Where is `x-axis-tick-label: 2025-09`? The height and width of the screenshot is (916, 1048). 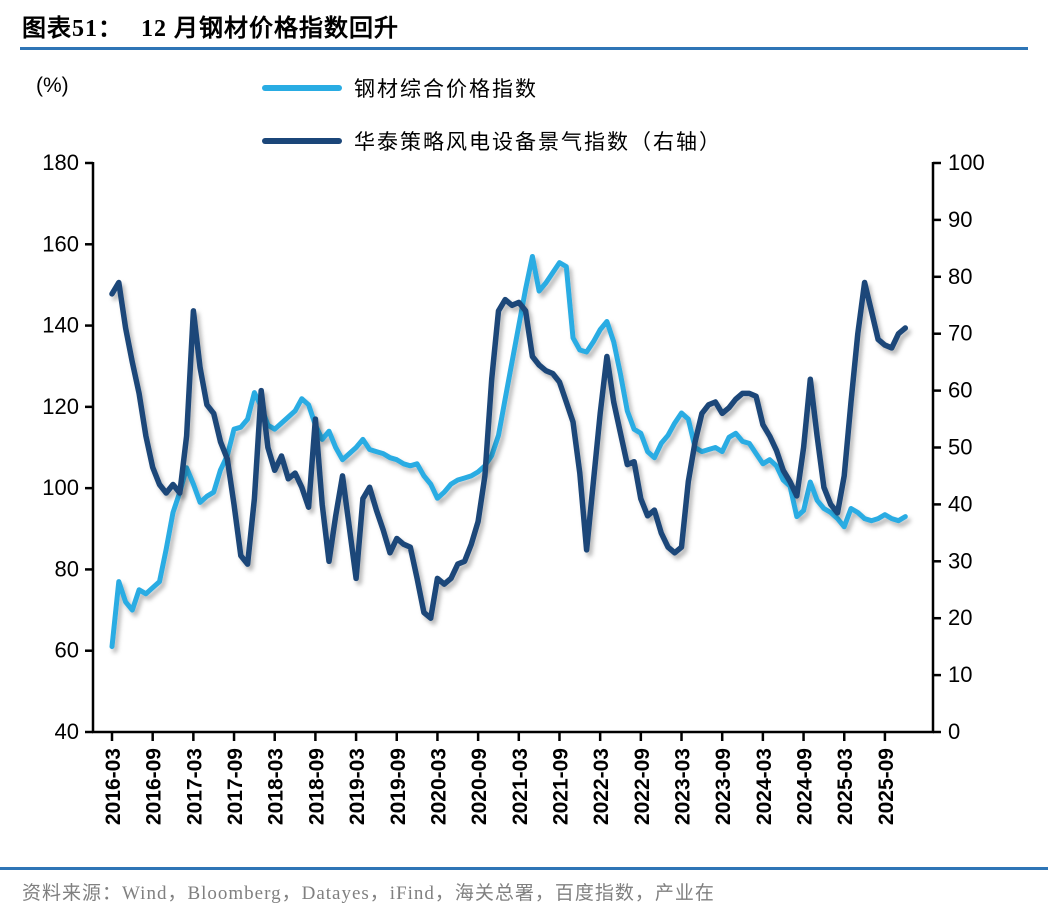
x-axis-tick-label: 2025-09 is located at coordinates (886, 786).